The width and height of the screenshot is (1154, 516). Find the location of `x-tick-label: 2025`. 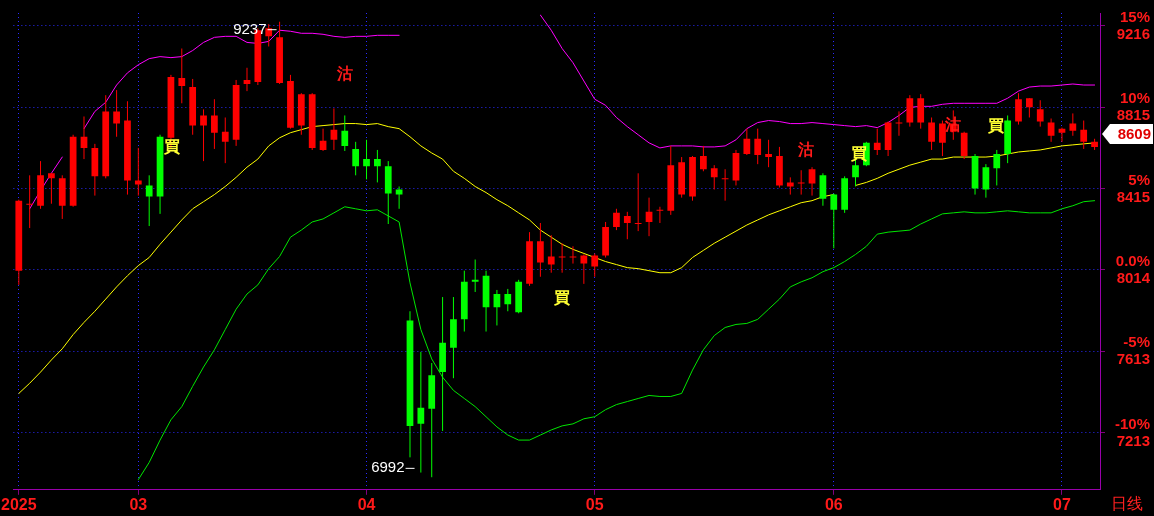

x-tick-label: 2025 is located at coordinates (19, 504).